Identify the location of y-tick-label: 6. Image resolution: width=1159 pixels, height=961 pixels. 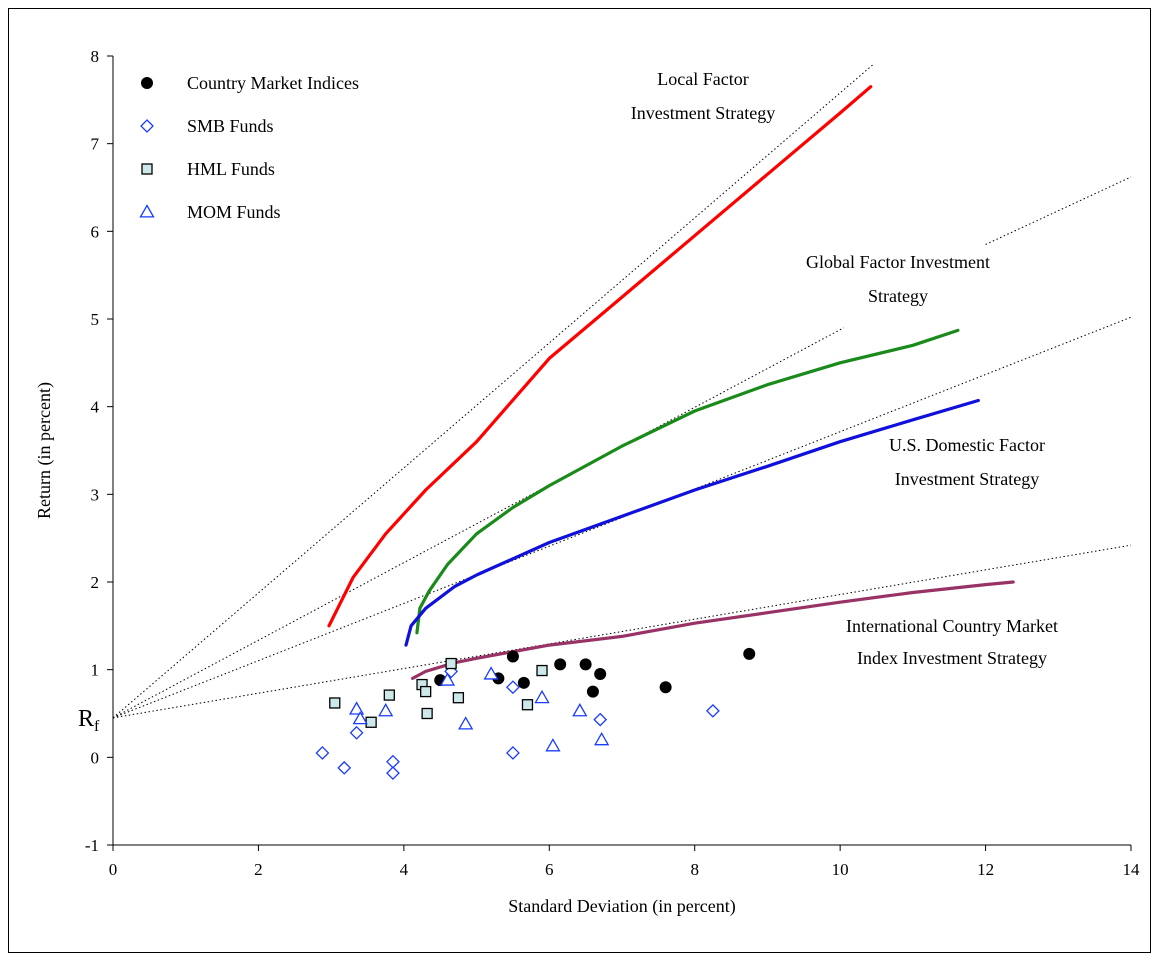
(95, 231).